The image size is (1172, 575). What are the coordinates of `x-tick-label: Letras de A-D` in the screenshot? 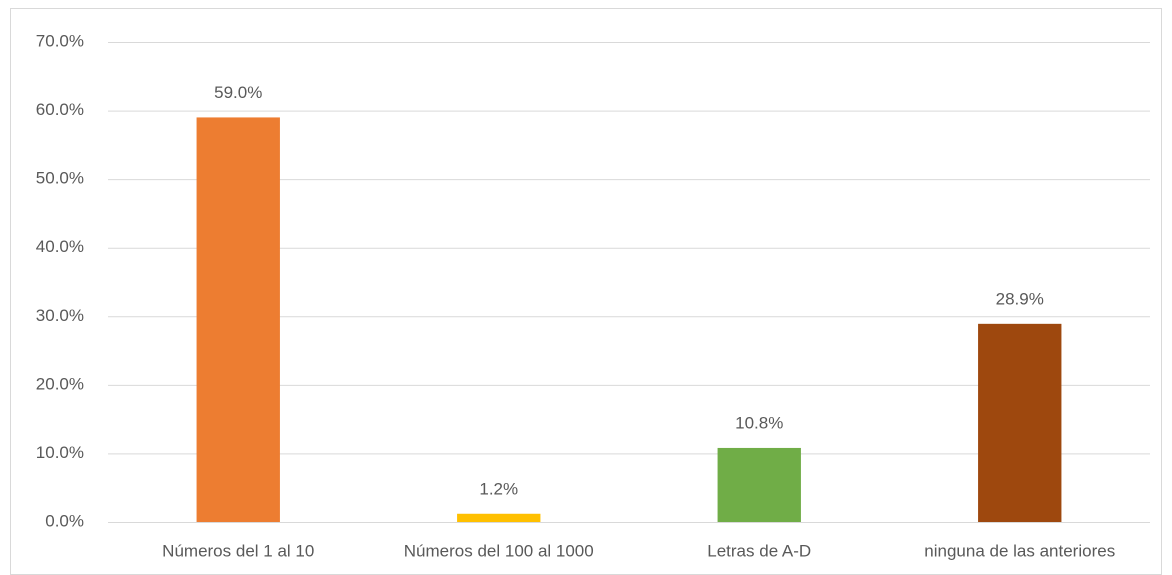 It's located at (759, 550).